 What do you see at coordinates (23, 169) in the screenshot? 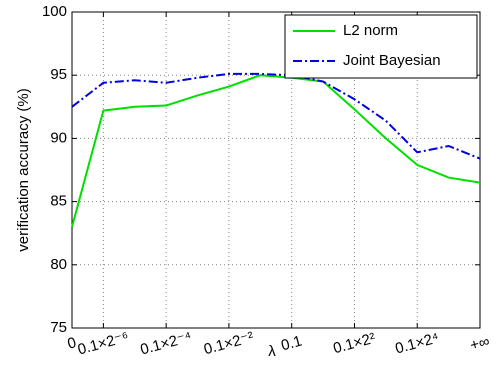
I see `y-axis-label: verification accuracy (%)` at bounding box center [23, 169].